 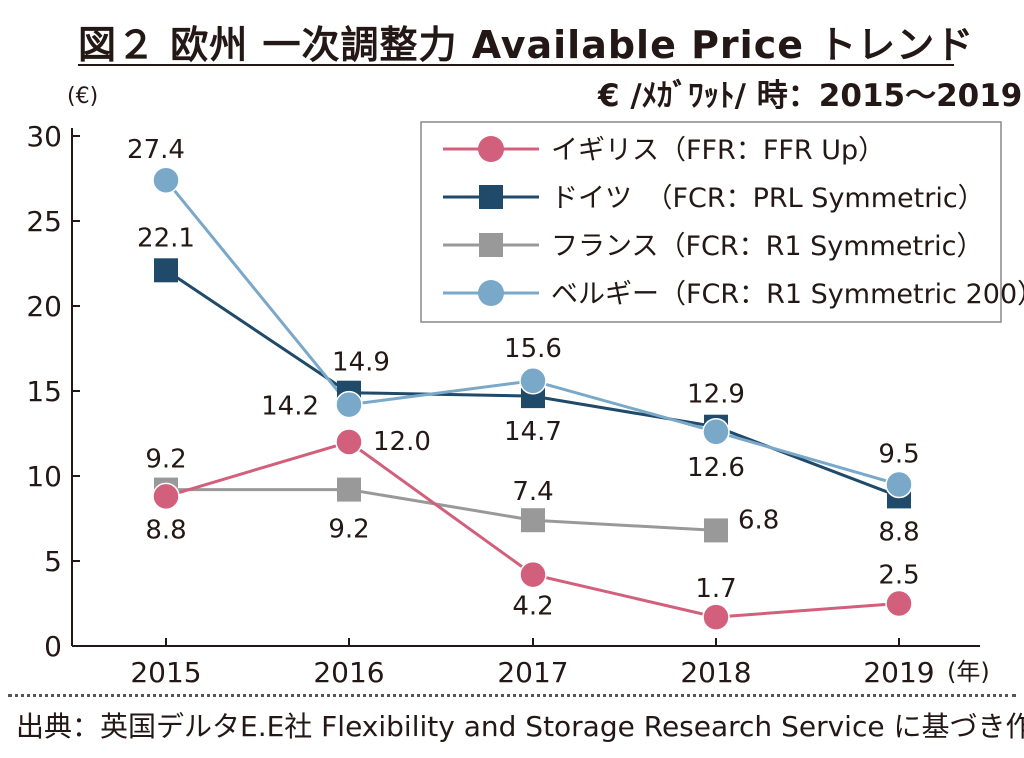 What do you see at coordinates (526, 45) in the screenshot?
I see `chart-title: 図２ 欧州 一次調整力 Available Price トレンド` at bounding box center [526, 45].